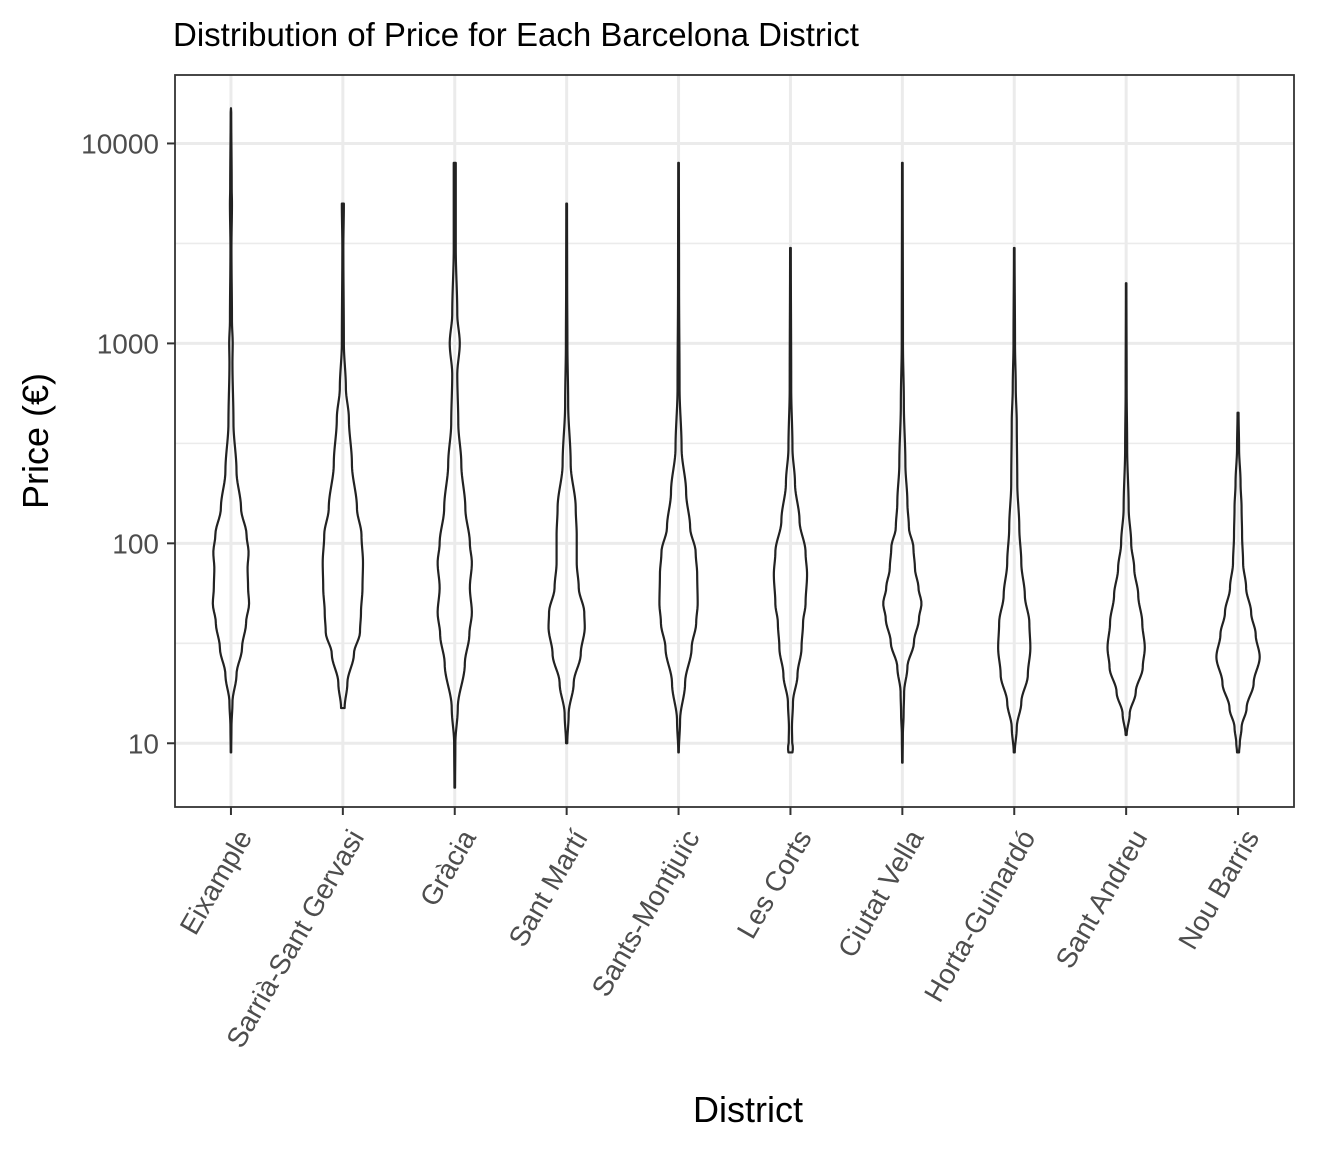 The image size is (1344, 1152). What do you see at coordinates (135, 543) in the screenshot?
I see `y-tick-label: 100` at bounding box center [135, 543].